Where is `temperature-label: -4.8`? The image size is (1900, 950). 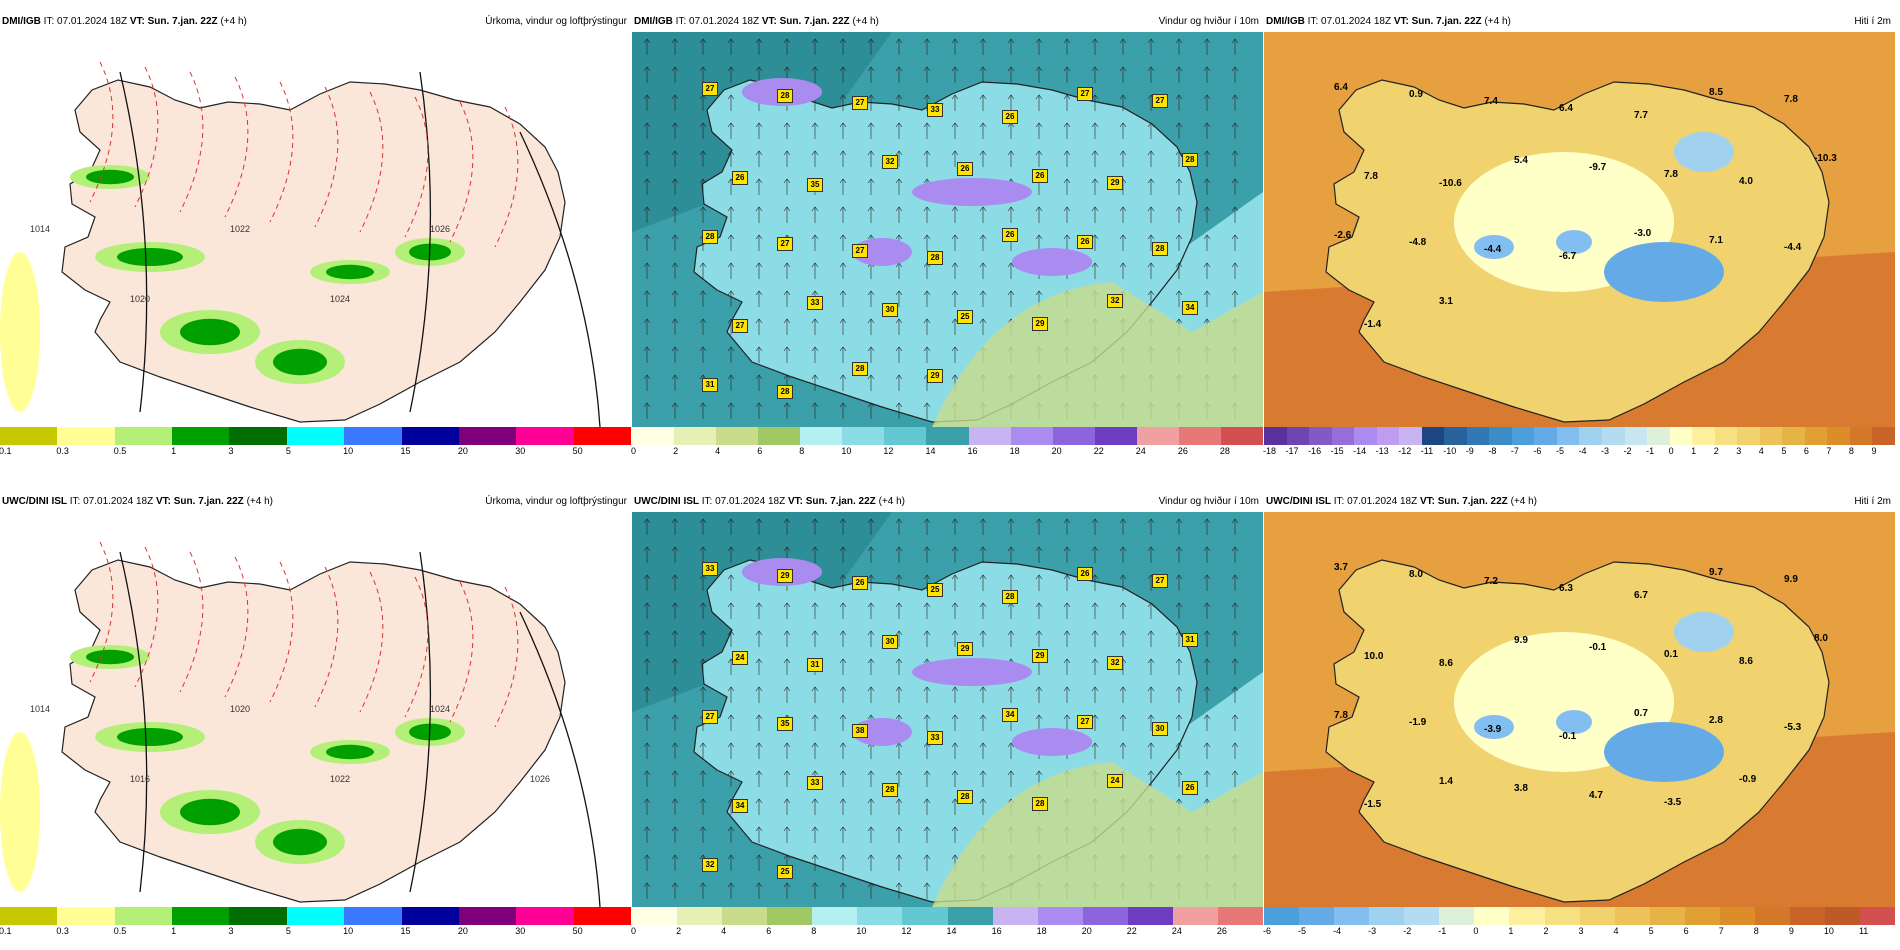
temperature-label: -4.8 is located at coordinates (1418, 242).